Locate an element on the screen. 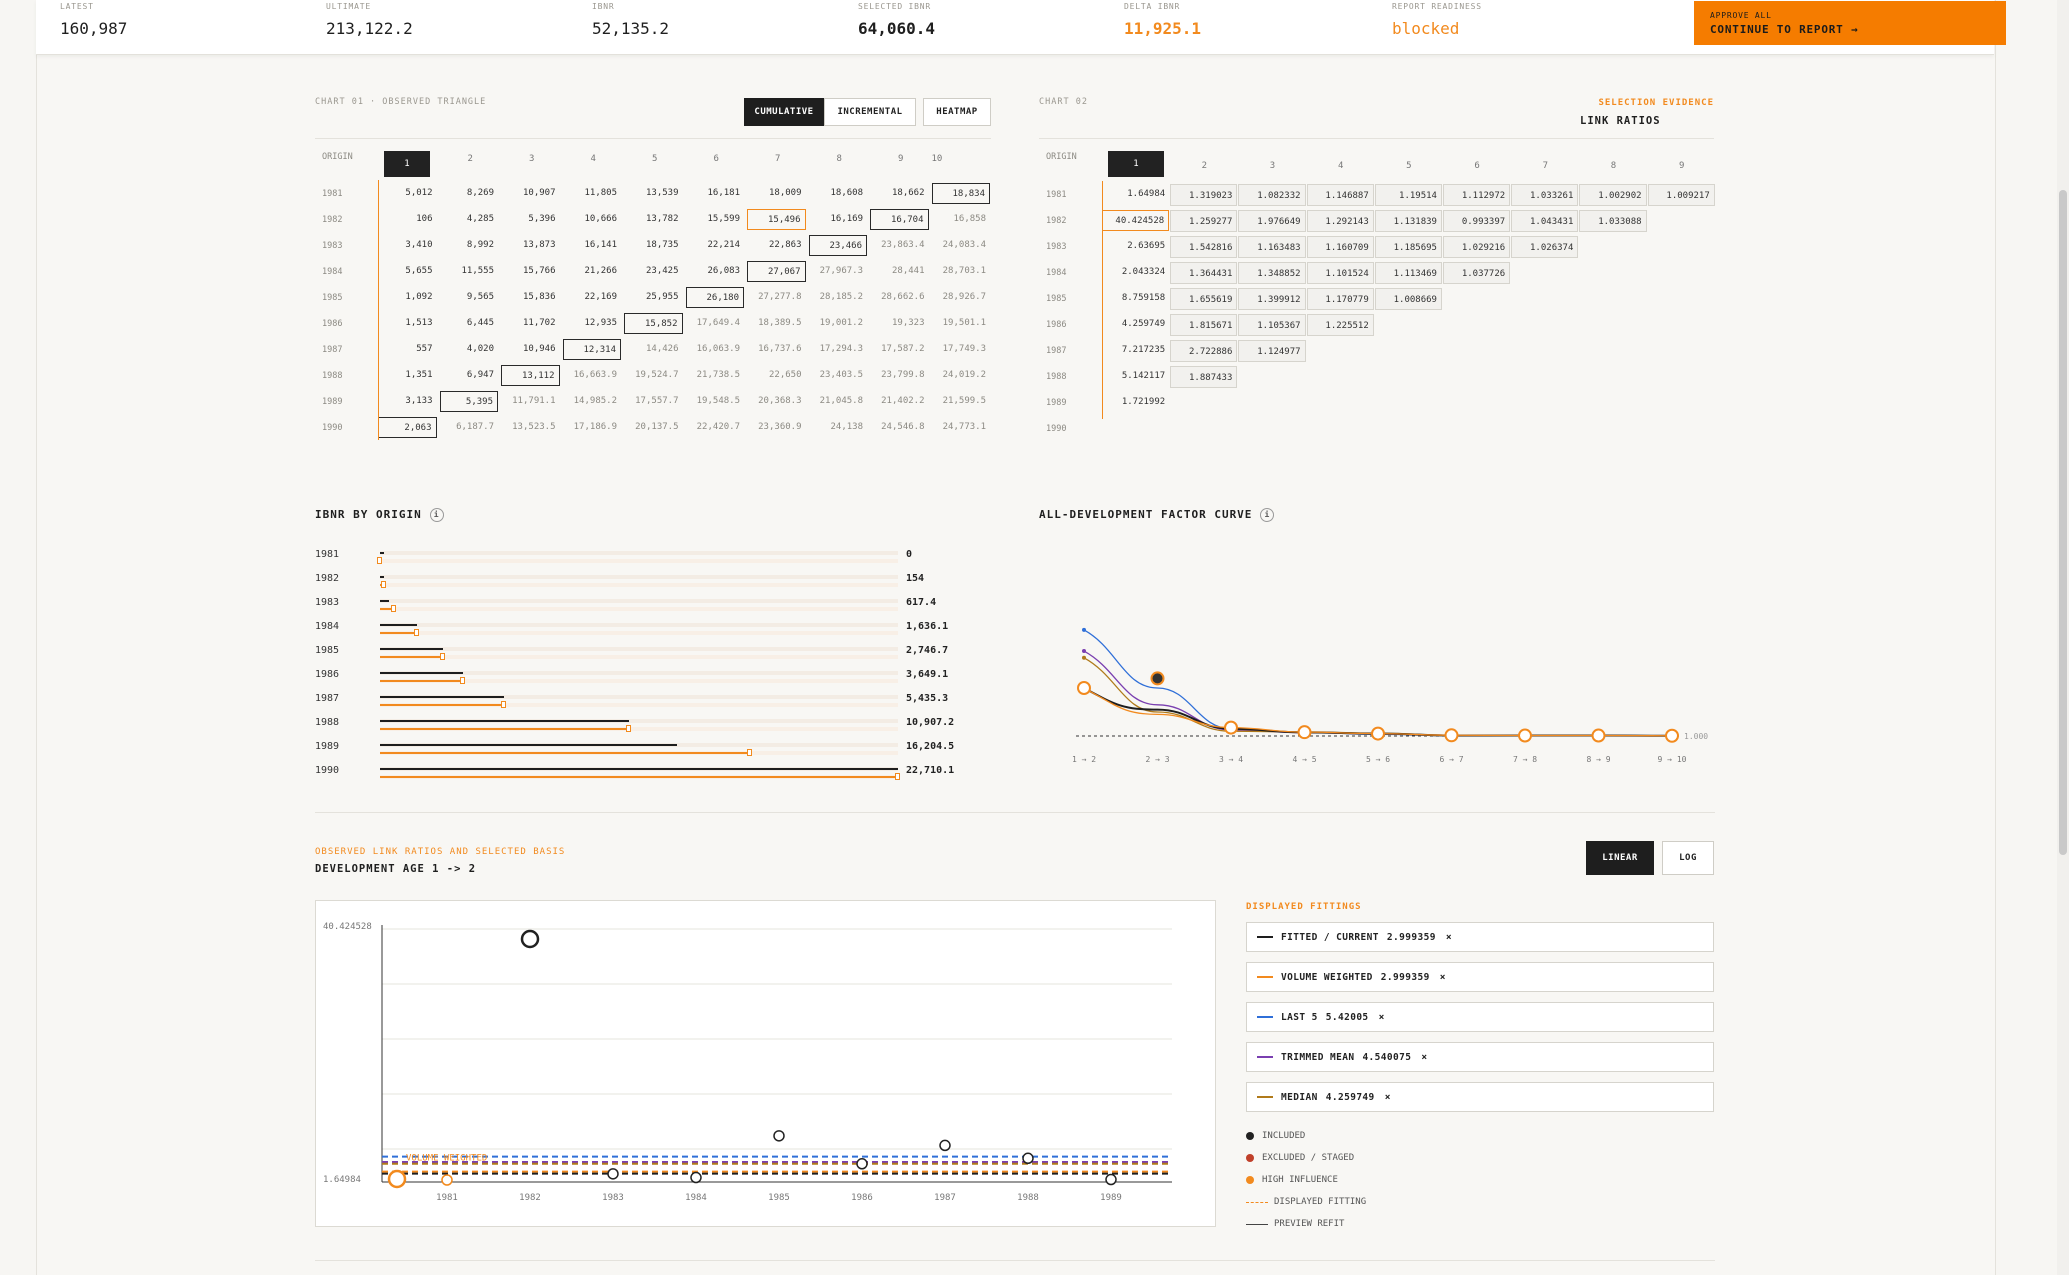 This screenshot has height=1275, width=2069. link-ratio-cell: 1.170779 is located at coordinates (1340, 299).